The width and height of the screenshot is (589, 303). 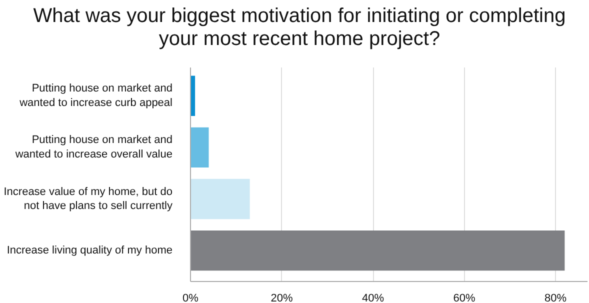 What do you see at coordinates (190, 297) in the screenshot?
I see `x-tick-label: 0%` at bounding box center [190, 297].